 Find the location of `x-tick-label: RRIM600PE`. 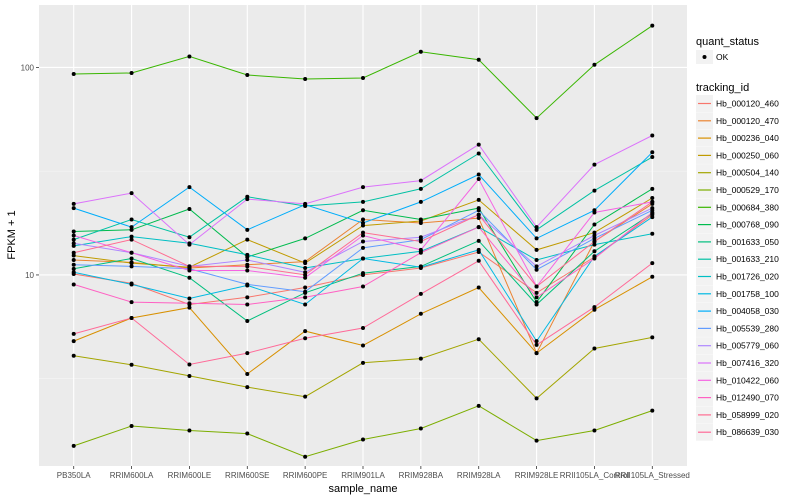

x-tick-label: RRIM600PE is located at coordinates (305, 475).